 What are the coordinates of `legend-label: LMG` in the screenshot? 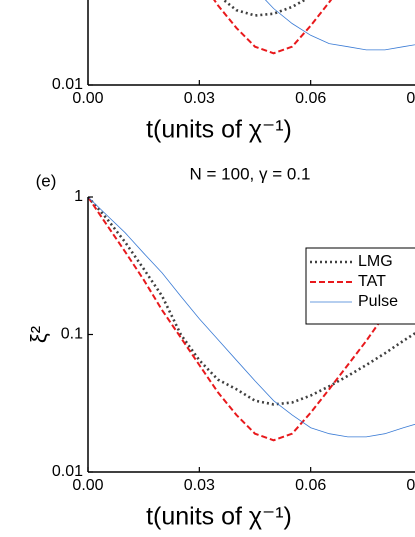 It's located at (375, 261).